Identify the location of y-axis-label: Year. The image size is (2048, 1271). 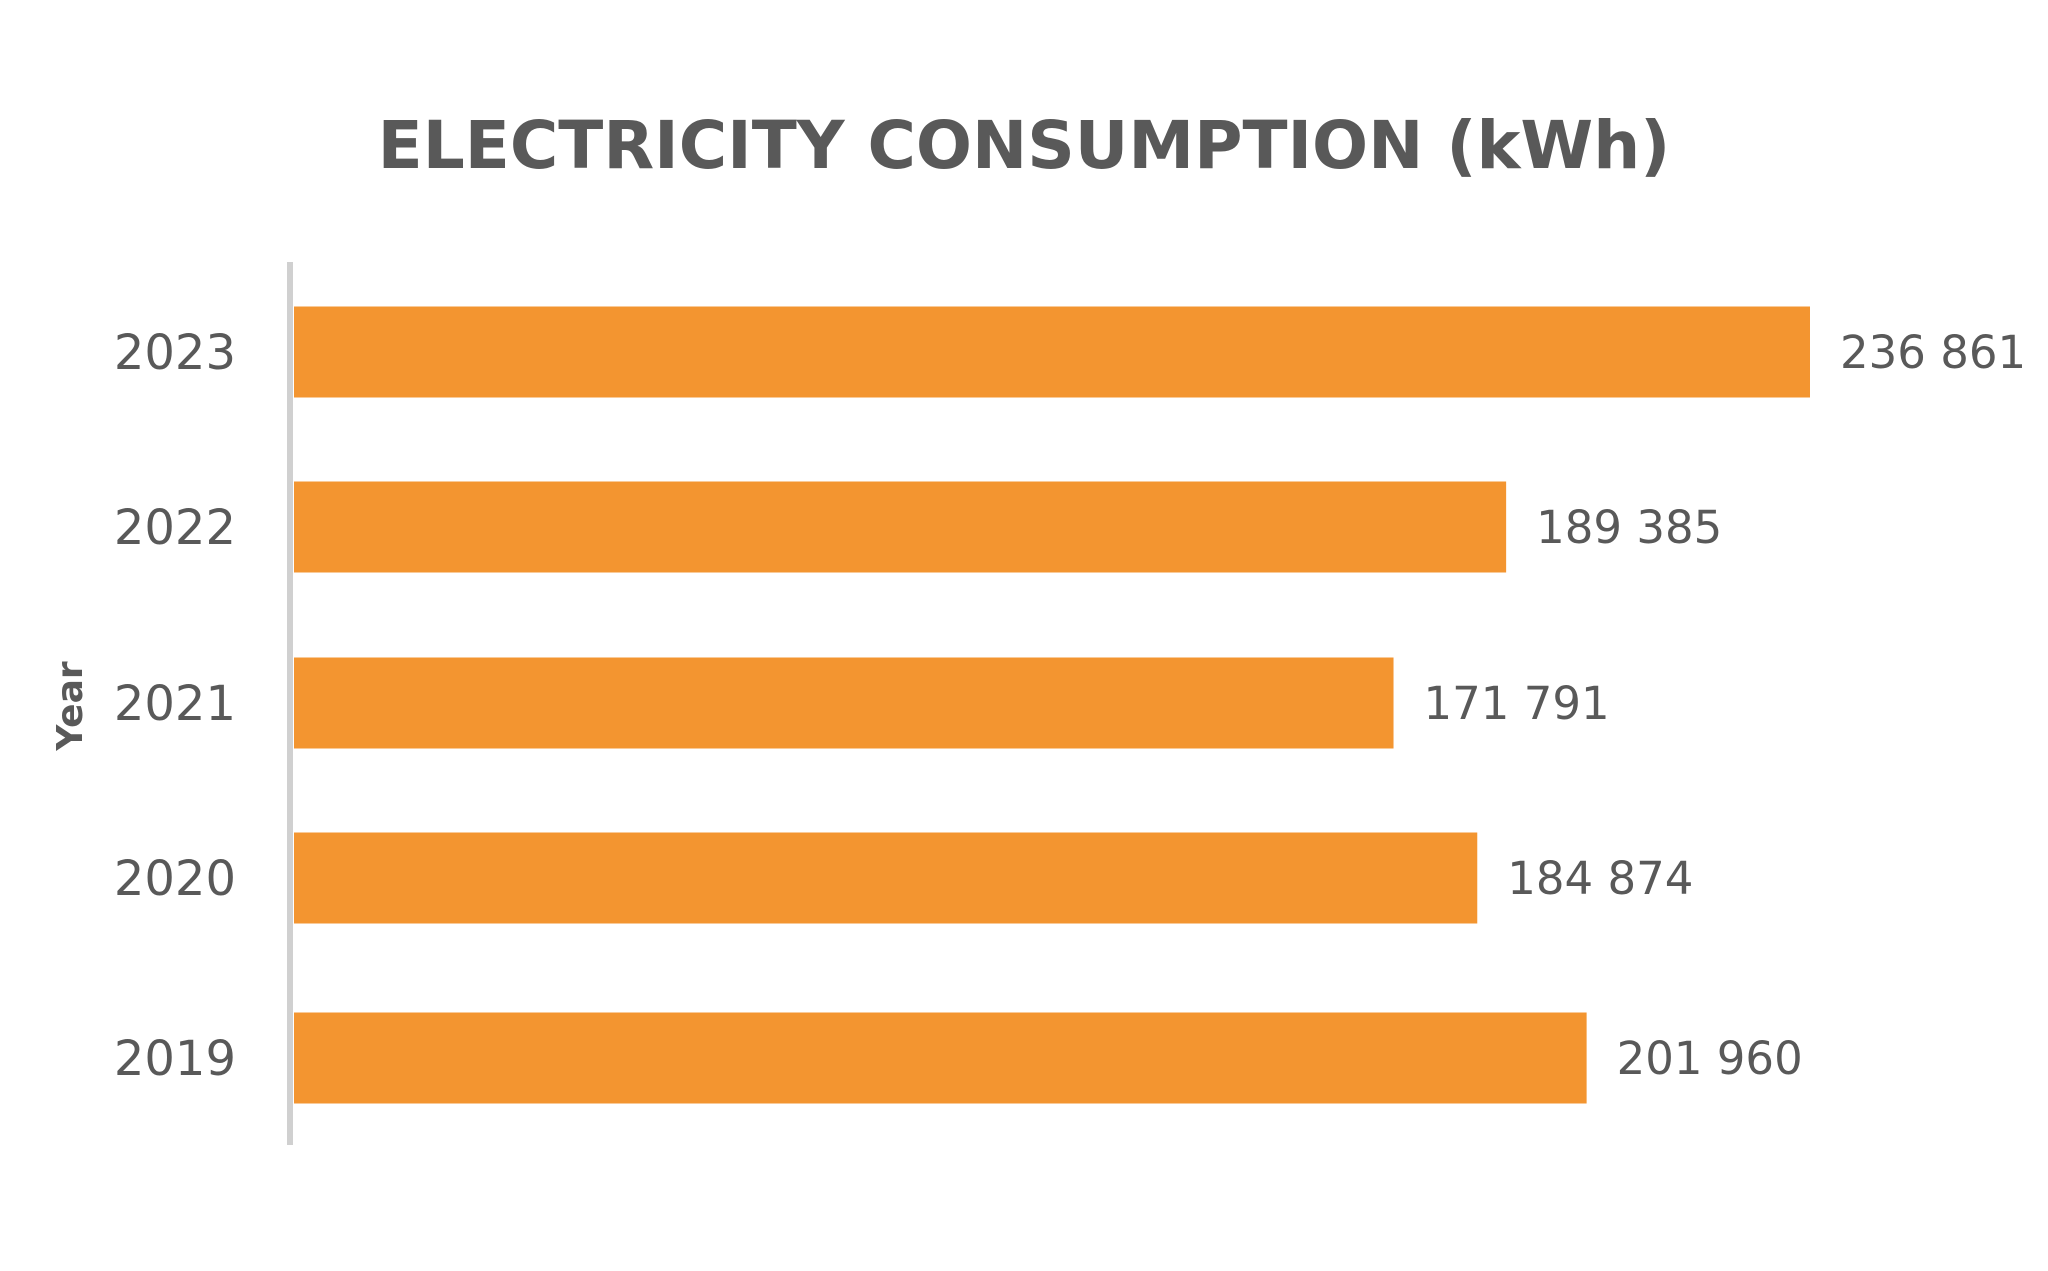
(70, 706).